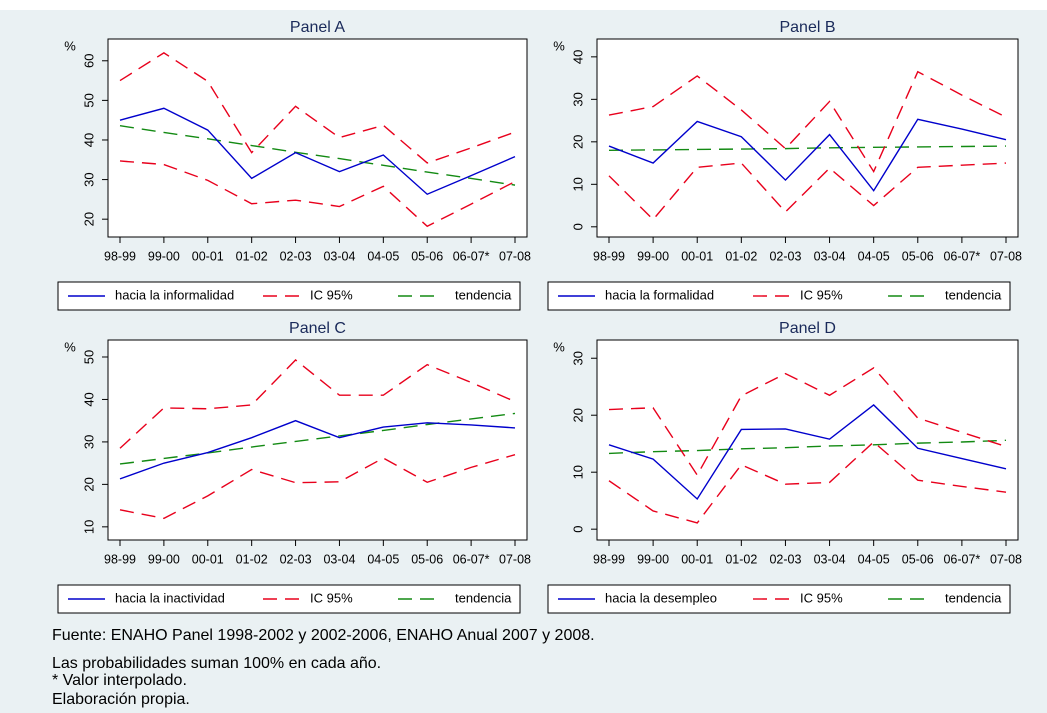 The height and width of the screenshot is (713, 1047). I want to click on legend-label: hacia la informalidad, so click(174, 294).